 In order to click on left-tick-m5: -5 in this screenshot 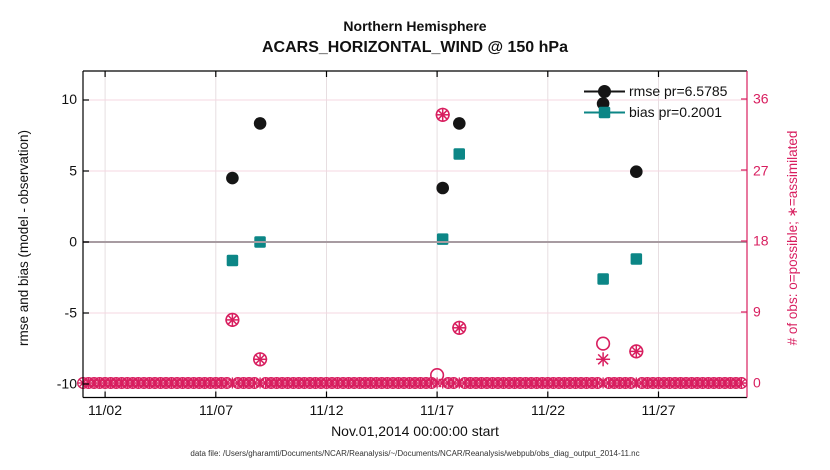, I will do `click(71, 313)`.